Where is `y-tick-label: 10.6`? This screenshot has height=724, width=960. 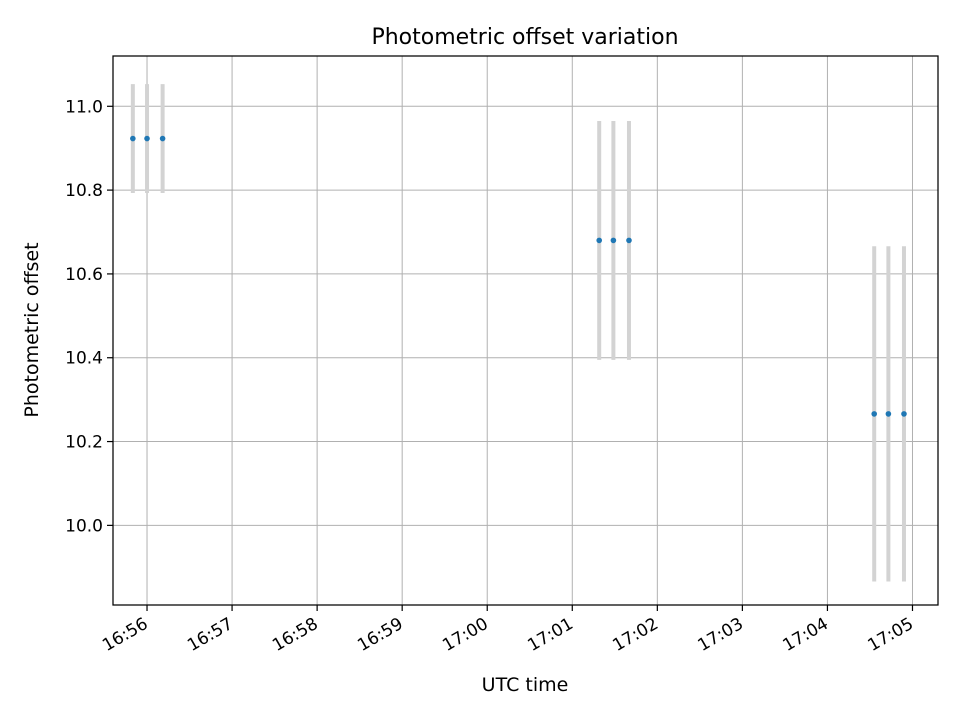
y-tick-label: 10.6 is located at coordinates (84, 275).